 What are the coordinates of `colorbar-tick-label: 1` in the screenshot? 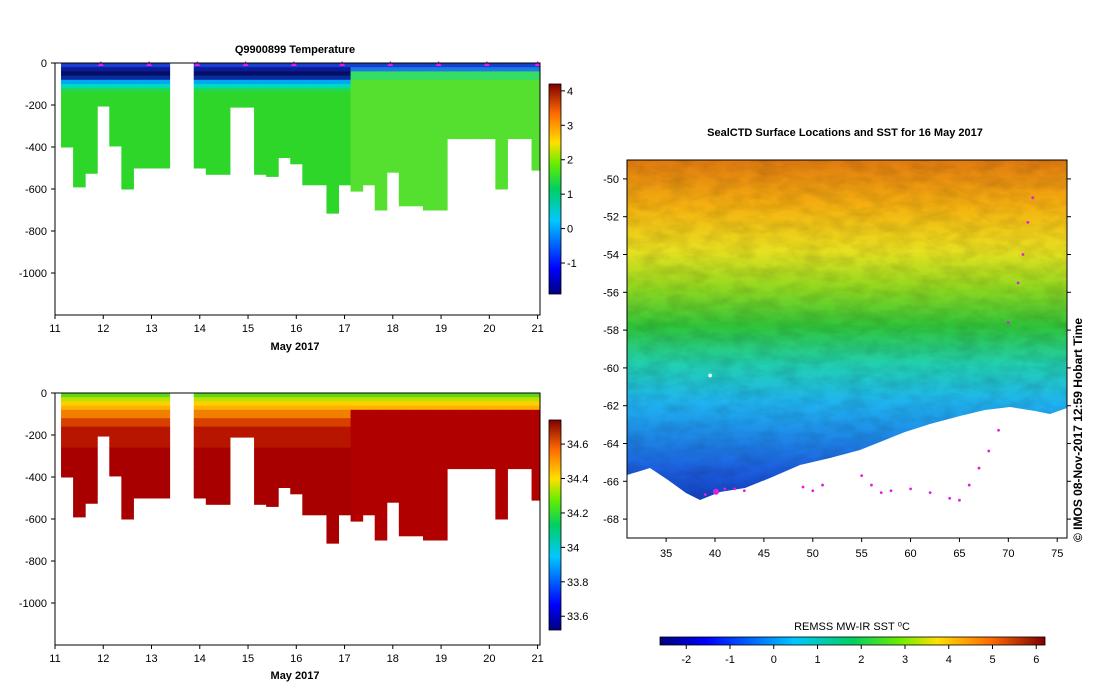 It's located at (570, 195).